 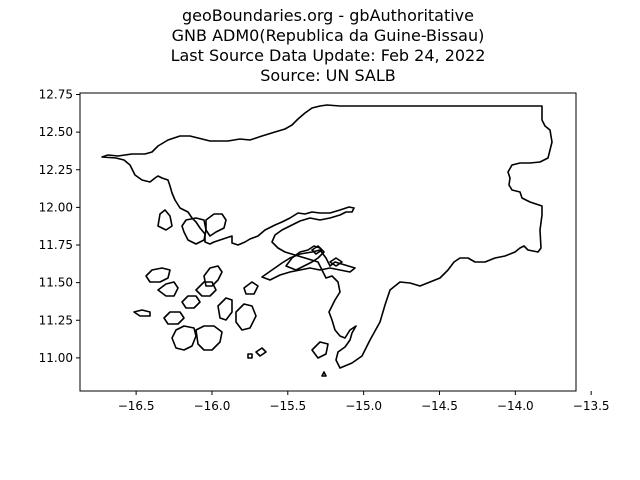 What do you see at coordinates (246, 317) in the screenshot?
I see `island-orangozinho` at bounding box center [246, 317].